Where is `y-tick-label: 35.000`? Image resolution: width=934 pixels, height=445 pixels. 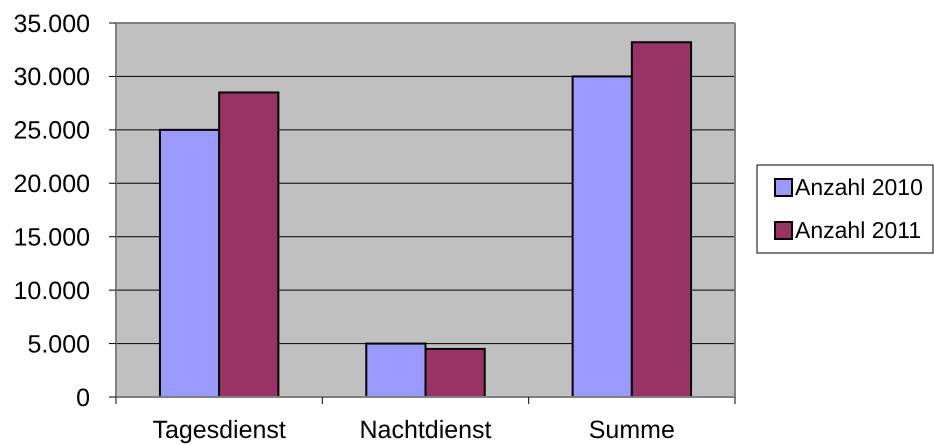
y-tick-label: 35.000 is located at coordinates (52, 24).